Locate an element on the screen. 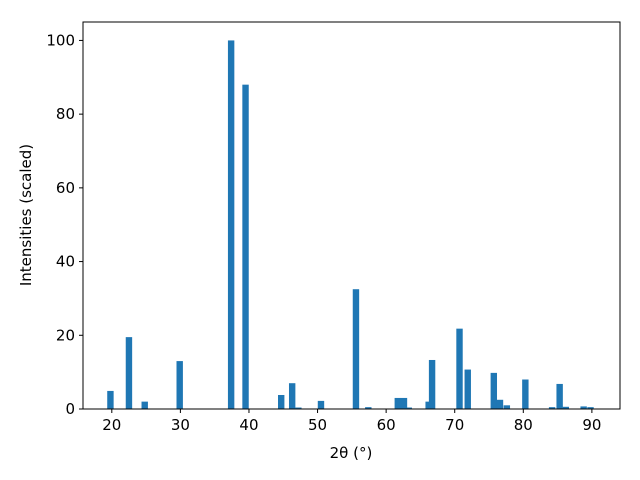 This screenshot has height=480, width=640. x-tick-label: 40 is located at coordinates (248, 425).